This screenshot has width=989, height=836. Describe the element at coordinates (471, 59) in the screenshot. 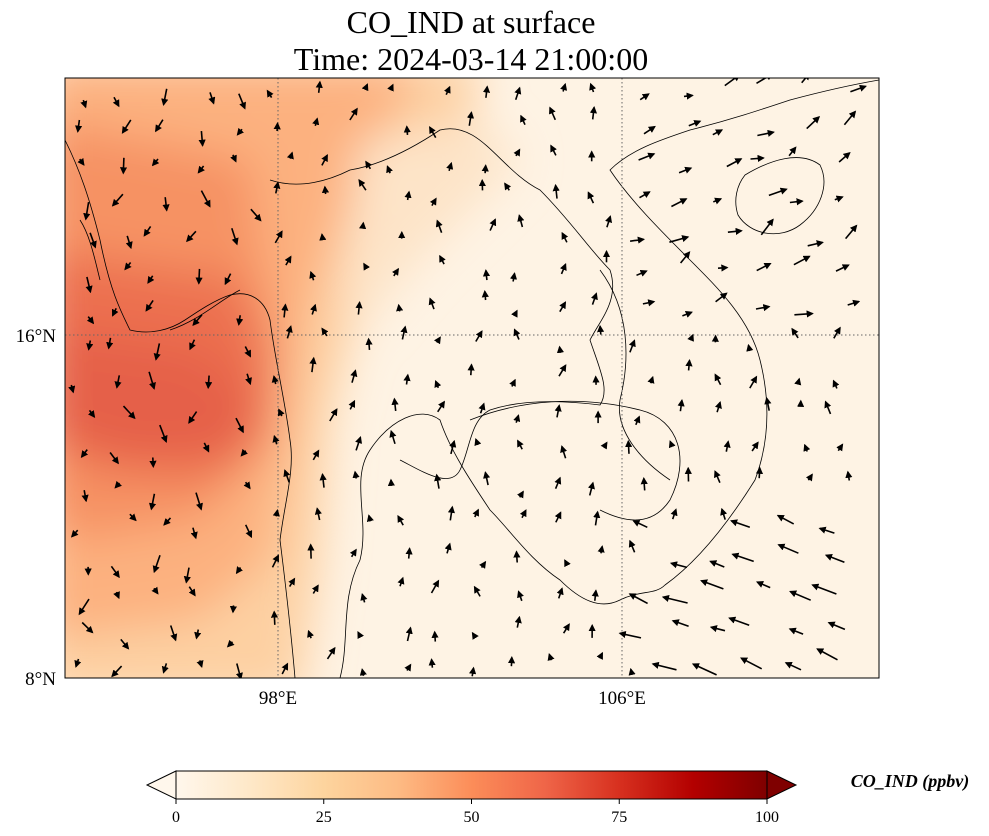

I see `map-subtitle: Time: 2024-03-14 21:00:00` at that location.